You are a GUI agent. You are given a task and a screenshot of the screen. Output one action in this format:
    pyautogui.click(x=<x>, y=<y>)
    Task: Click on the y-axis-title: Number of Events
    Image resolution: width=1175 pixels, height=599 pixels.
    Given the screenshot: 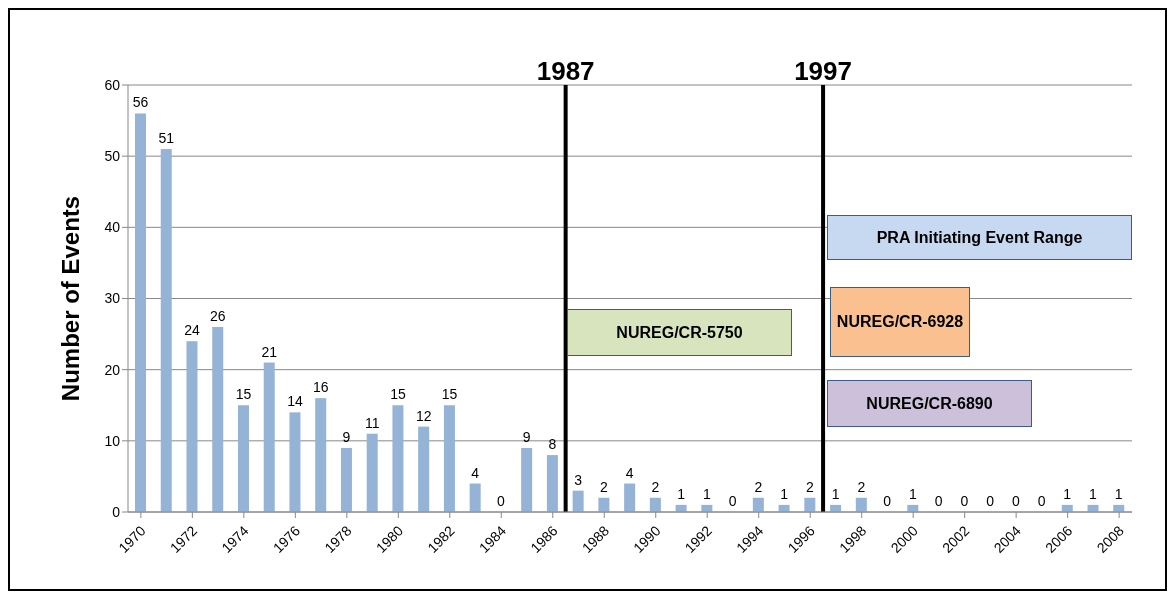 What is the action you would take?
    pyautogui.click(x=70, y=298)
    